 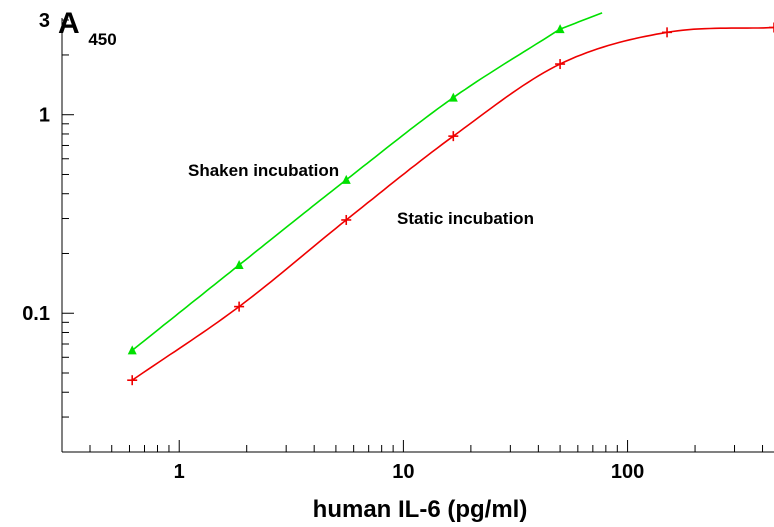 What do you see at coordinates (102, 39) in the screenshot?
I see `y-axis-title-sub: 450` at bounding box center [102, 39].